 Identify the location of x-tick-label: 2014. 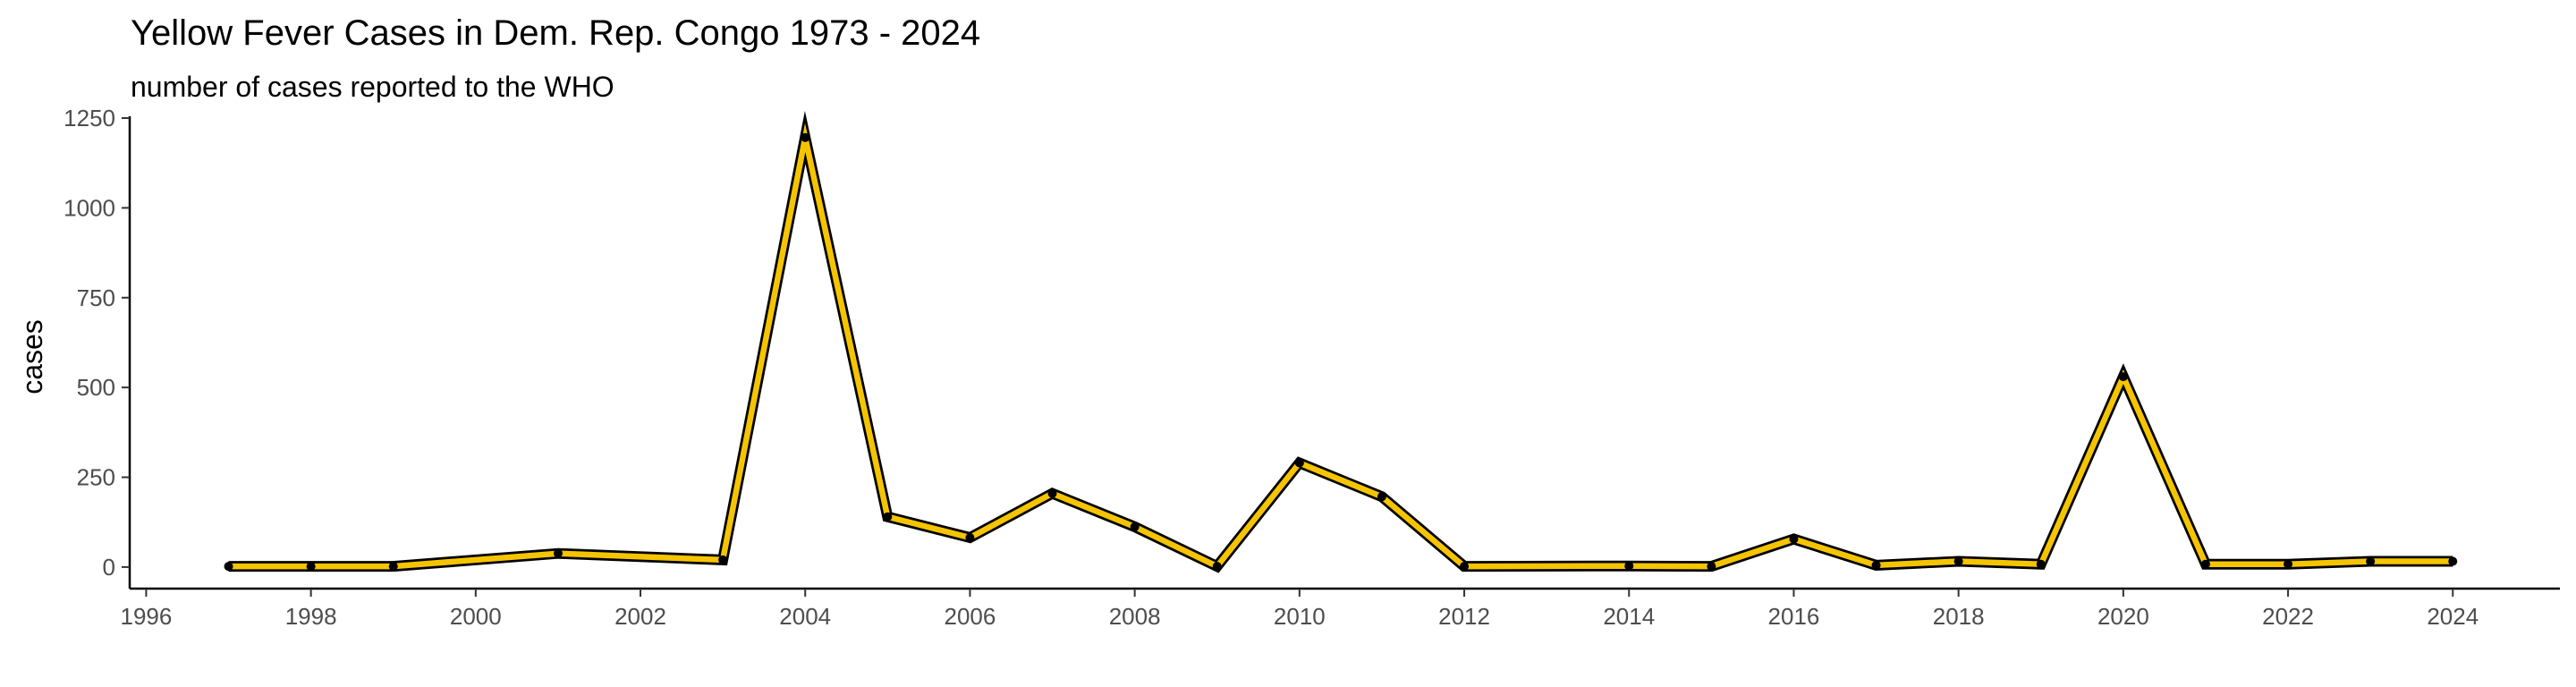
(1629, 616).